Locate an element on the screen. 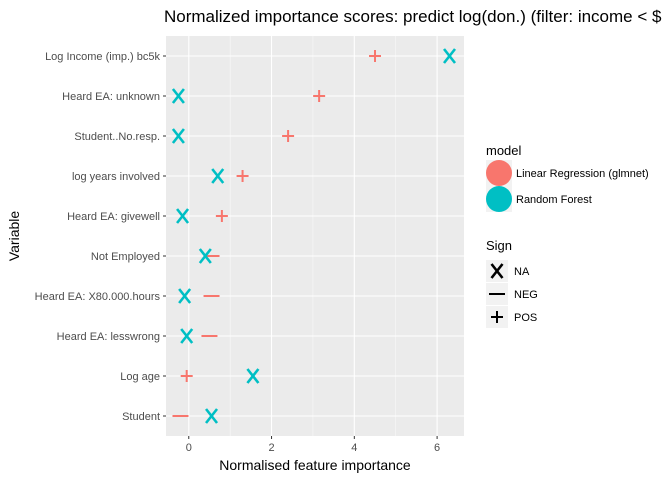  legend-sign-label: NA is located at coordinates (522, 272).